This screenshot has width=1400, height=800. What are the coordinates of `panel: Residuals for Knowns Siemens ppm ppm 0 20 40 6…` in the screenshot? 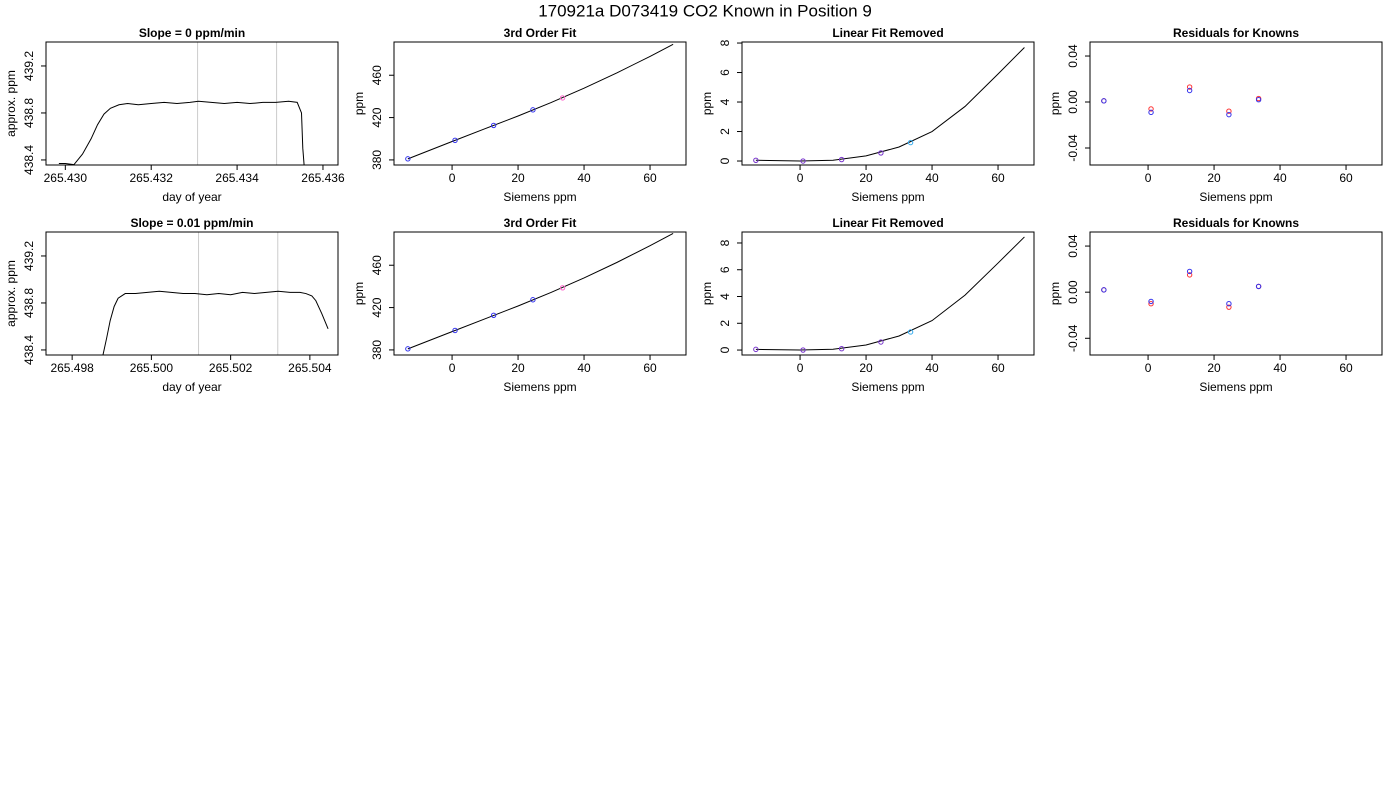 It's located at (1215, 115).